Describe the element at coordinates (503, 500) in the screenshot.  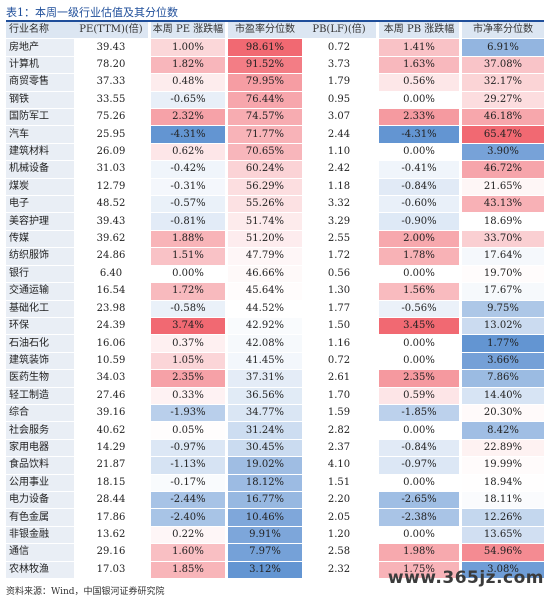
I see `cell-pb-percentile: 18.11%` at that location.